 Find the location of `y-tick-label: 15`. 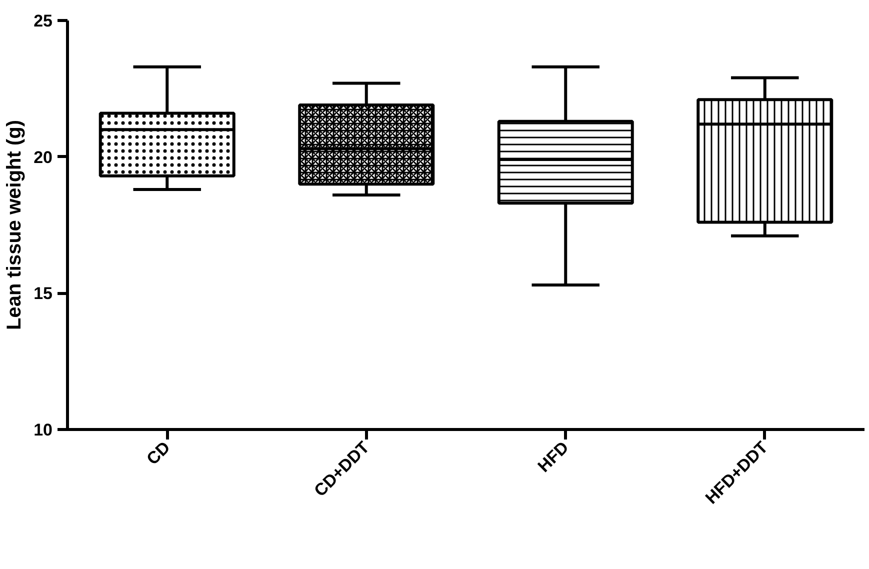

y-tick-label: 15 is located at coordinates (43, 294).